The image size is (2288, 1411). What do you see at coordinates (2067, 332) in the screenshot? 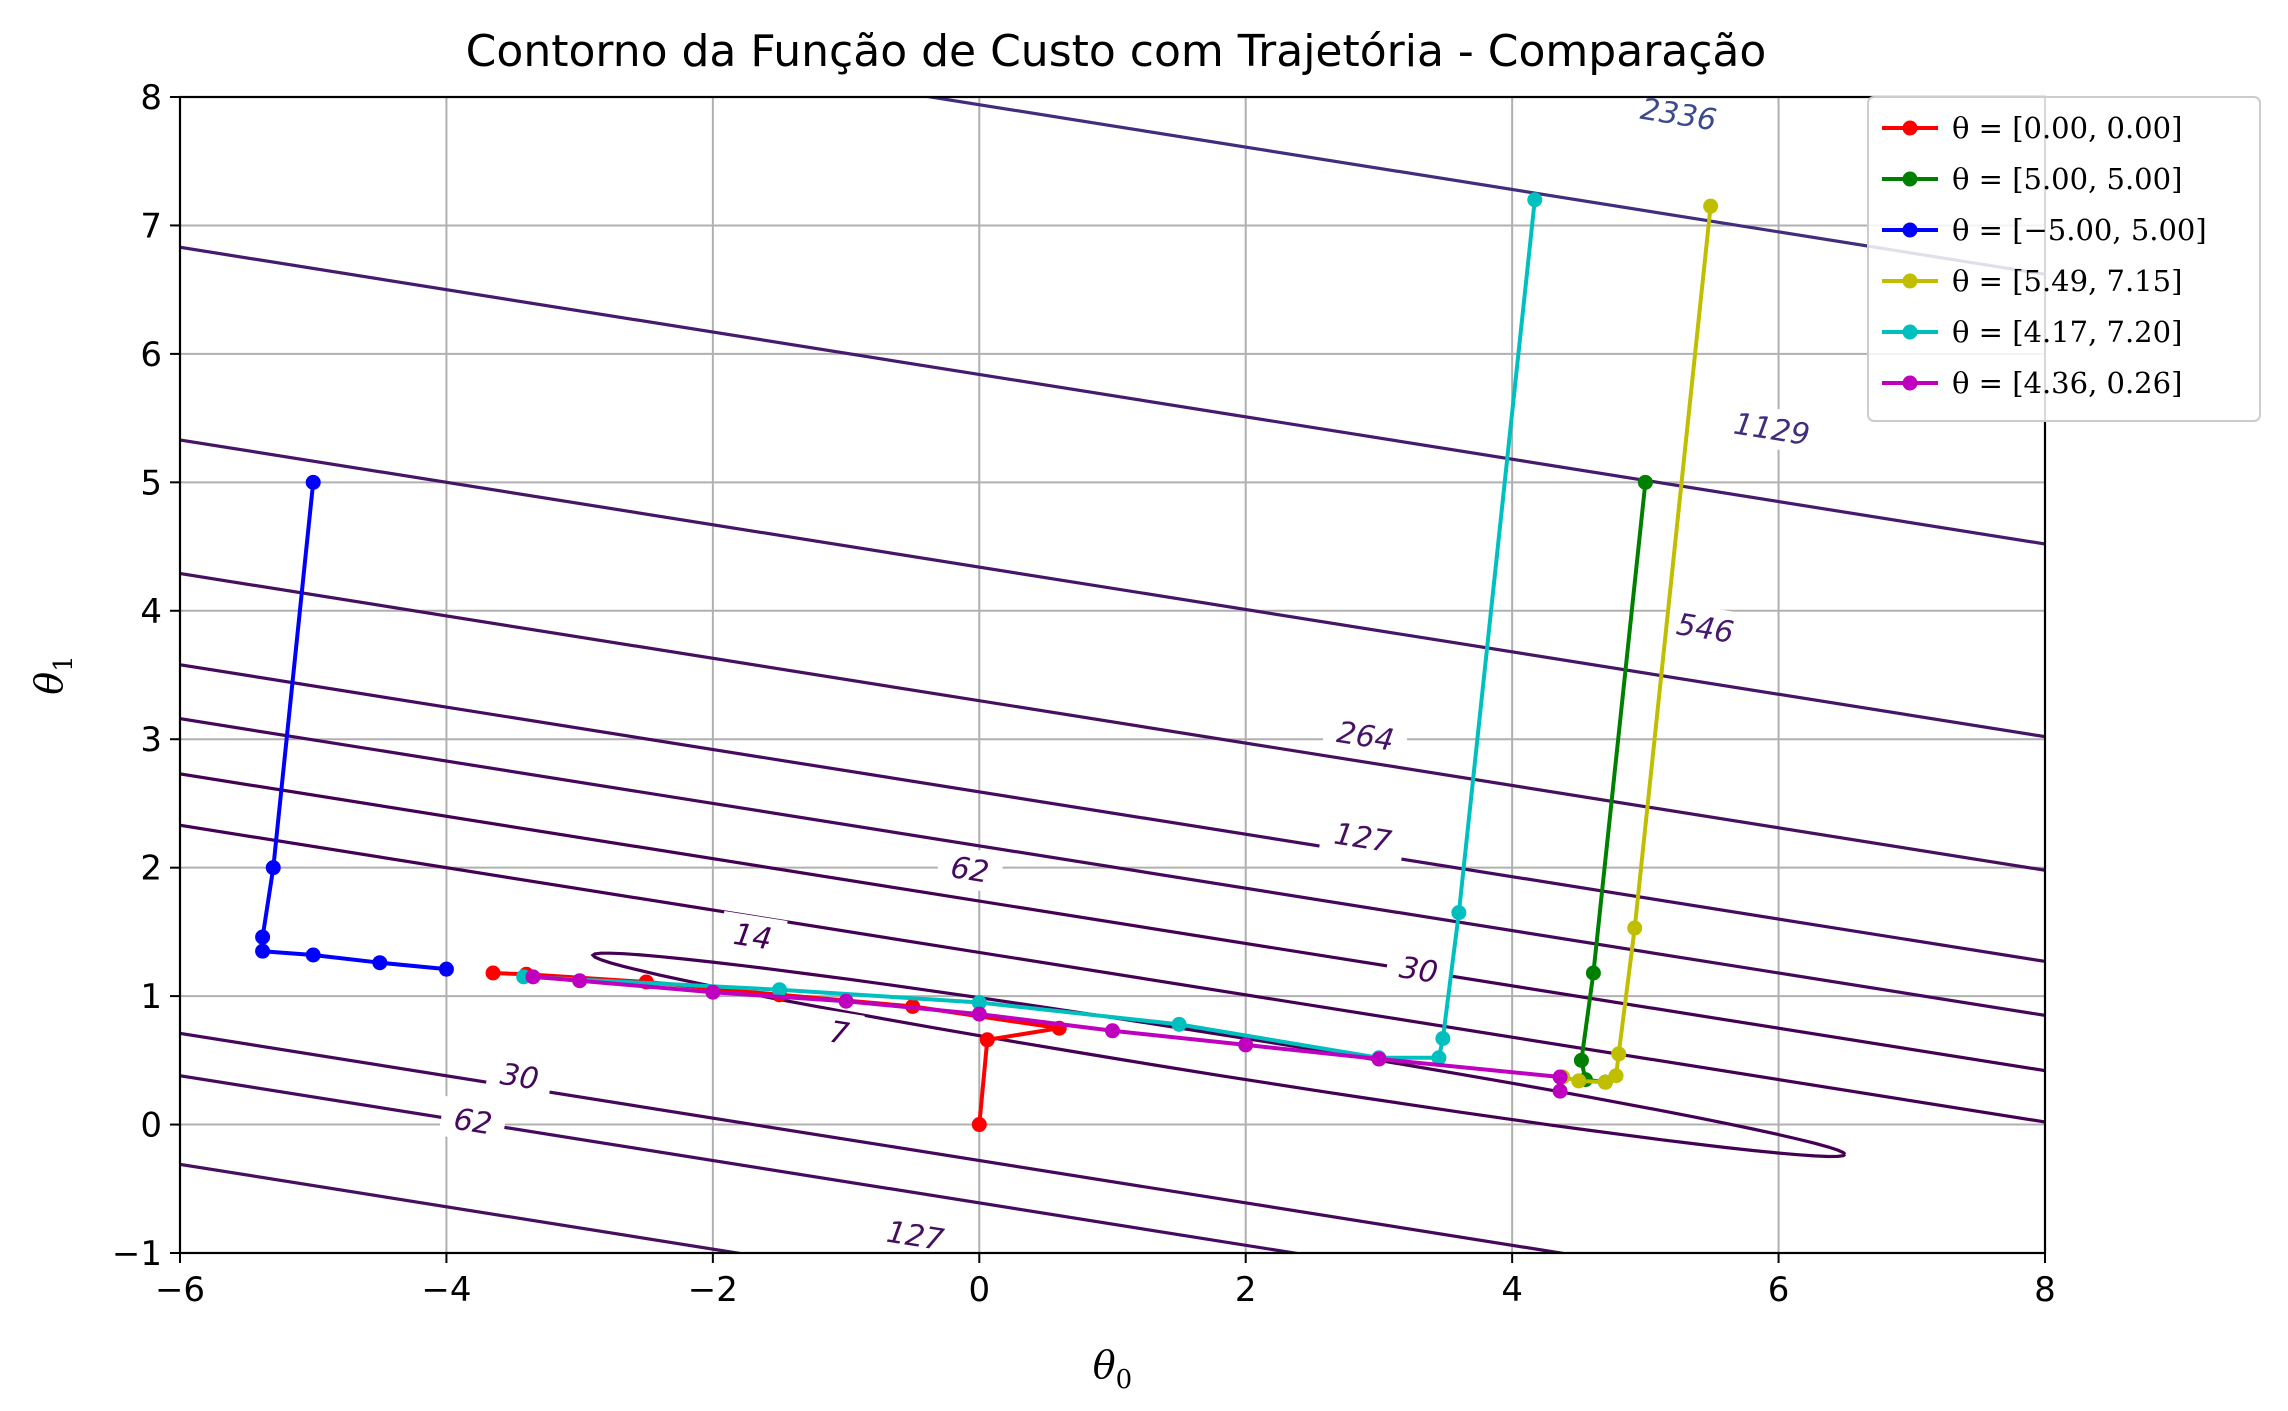
I see `legend-entry: θ = [4.17, 7.20]` at bounding box center [2067, 332].